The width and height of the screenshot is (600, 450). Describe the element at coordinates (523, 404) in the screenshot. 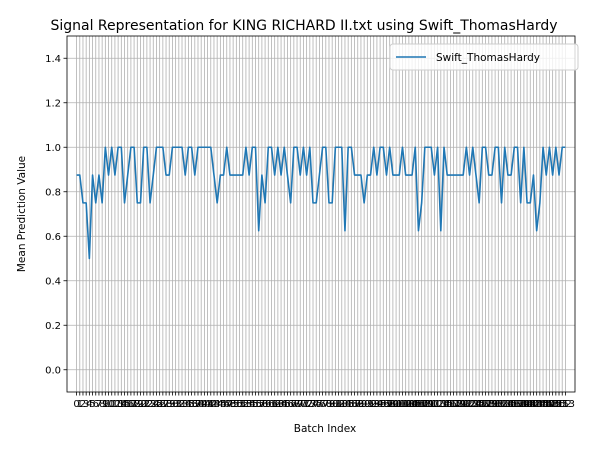

I see `x-tick-label: 140` at that location.